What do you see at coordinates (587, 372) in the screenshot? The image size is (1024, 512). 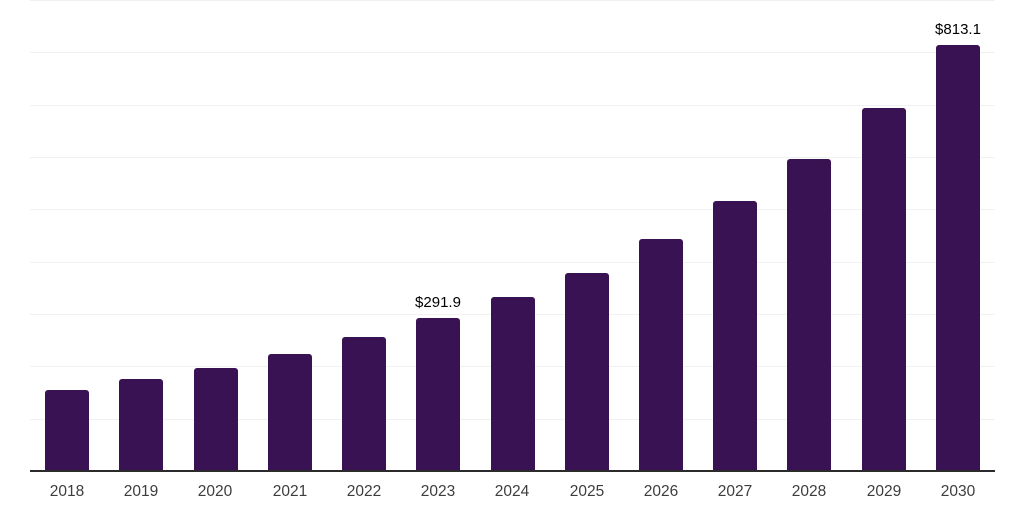 I see `bar-2025` at bounding box center [587, 372].